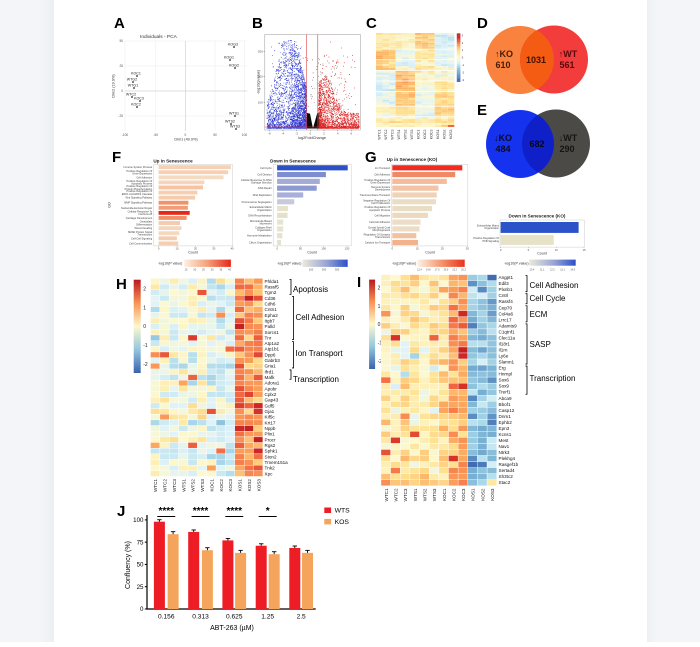 The width and height of the screenshot is (700, 647). I want to click on svg-text: Wnt Signaling Pathway, so click(139, 198).